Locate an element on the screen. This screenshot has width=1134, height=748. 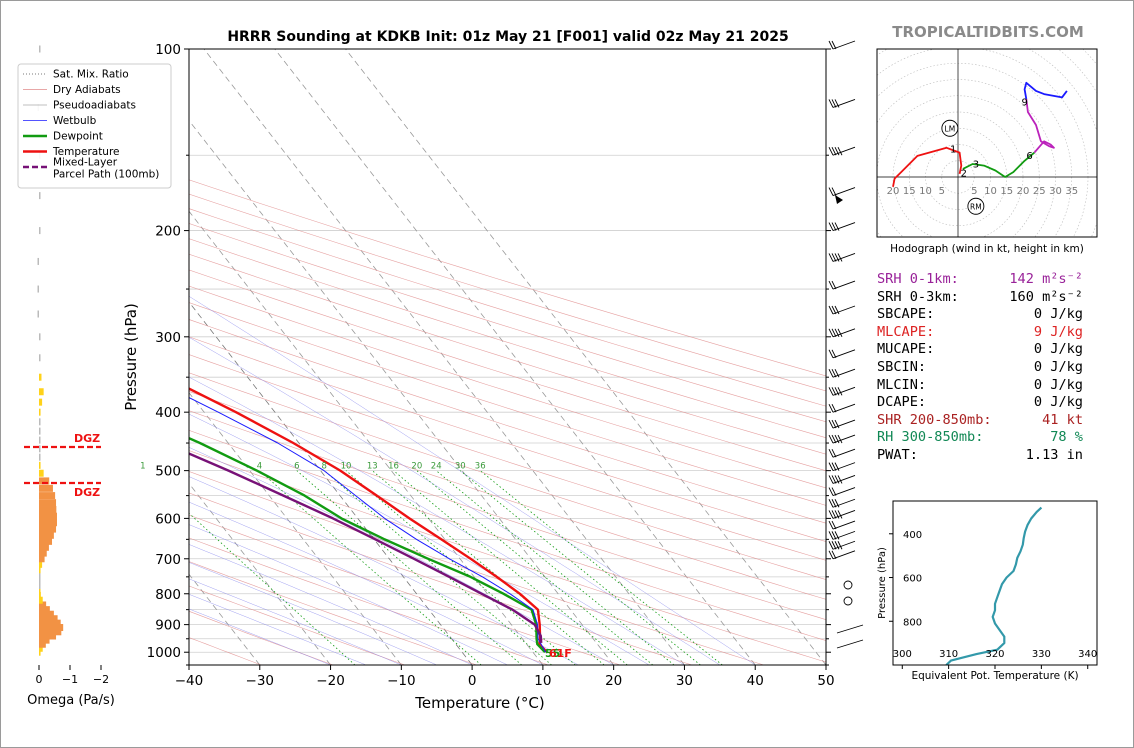
dgz-label-top: DGZ is located at coordinates (87, 438).